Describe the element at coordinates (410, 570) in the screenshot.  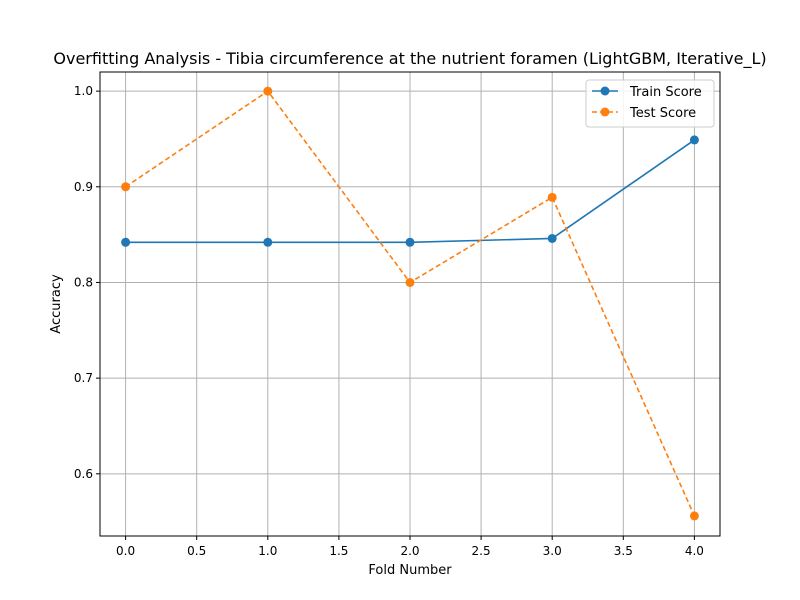
I see `x-axis-label: Fold Number` at that location.